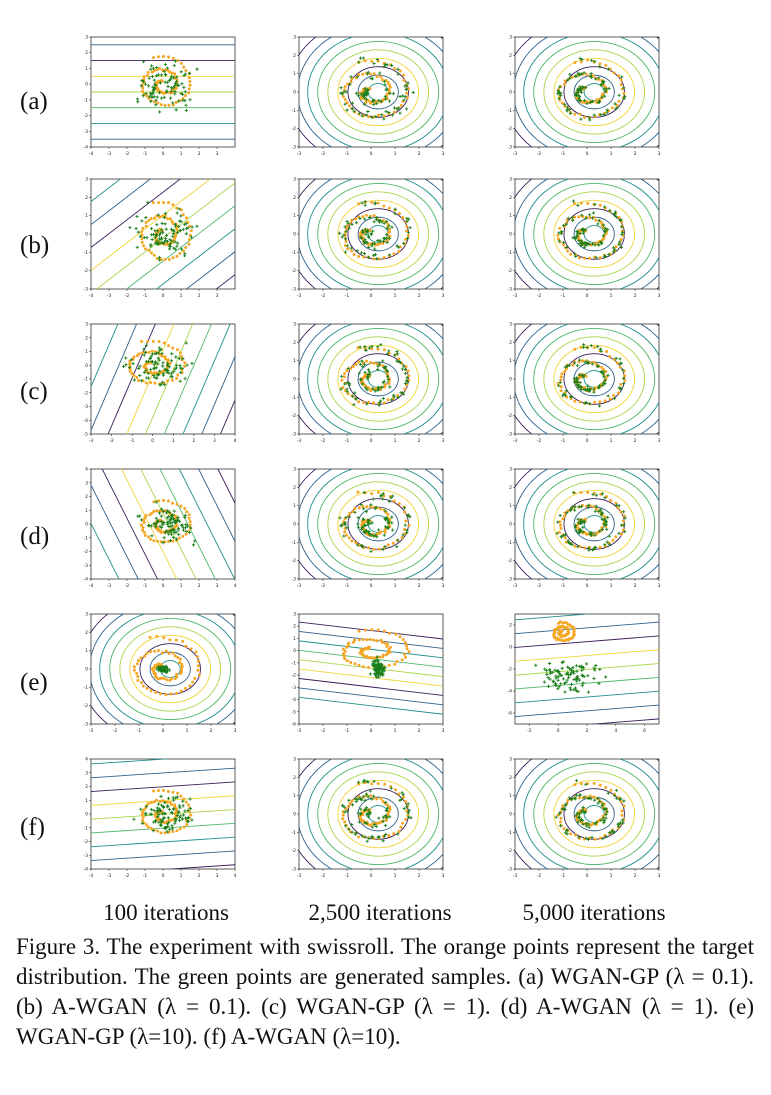 This screenshot has width=771, height=1095. I want to click on y-tick-label: 1, so click(294, 506).